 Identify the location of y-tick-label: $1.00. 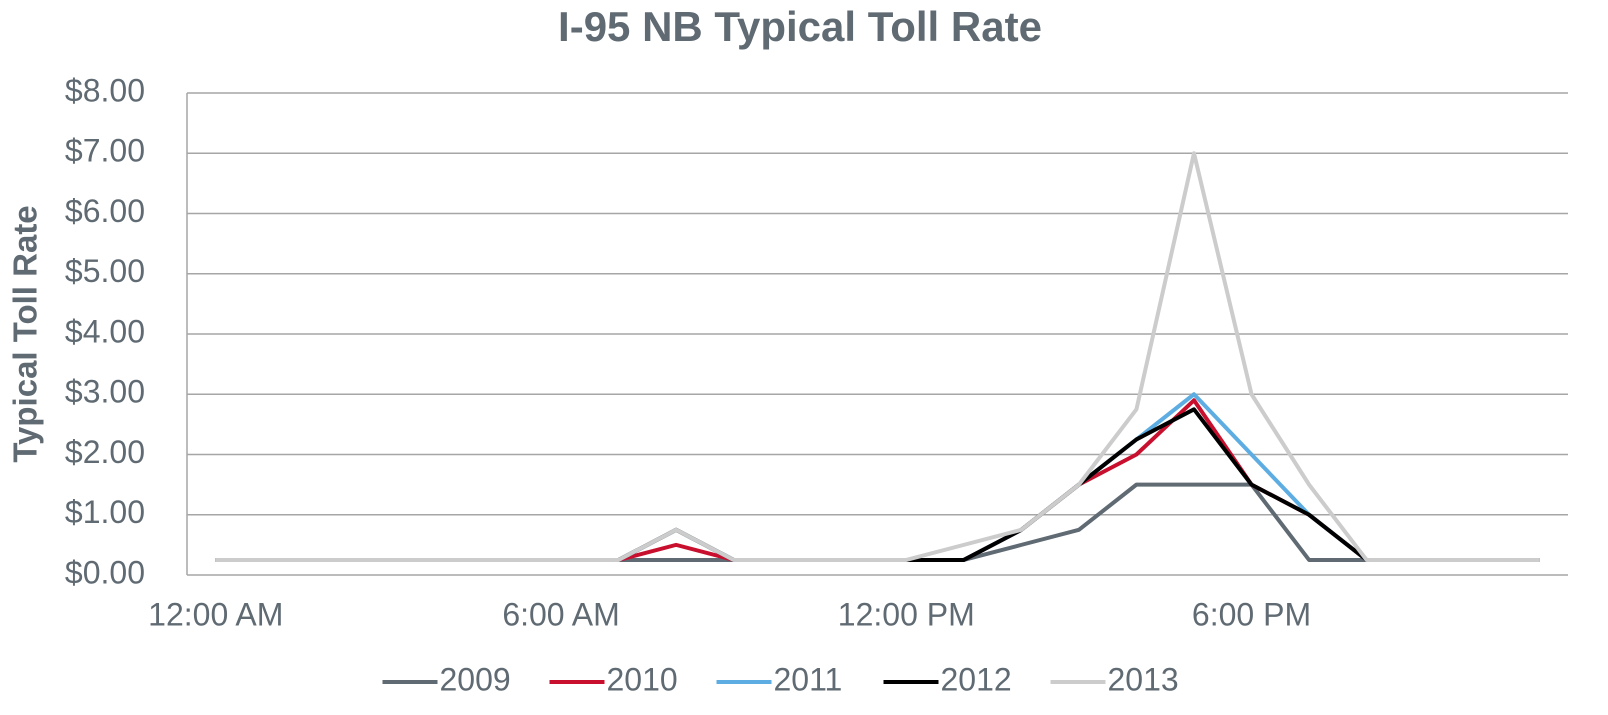
(105, 512).